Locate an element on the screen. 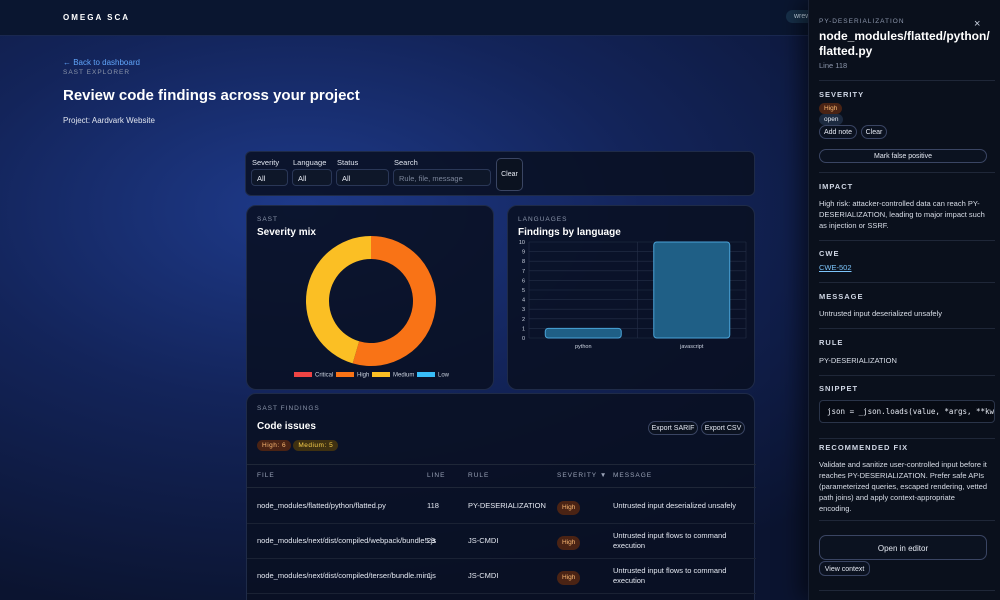 This screenshot has width=1000, height=600. y-tick-label: 10 is located at coordinates (522, 243).